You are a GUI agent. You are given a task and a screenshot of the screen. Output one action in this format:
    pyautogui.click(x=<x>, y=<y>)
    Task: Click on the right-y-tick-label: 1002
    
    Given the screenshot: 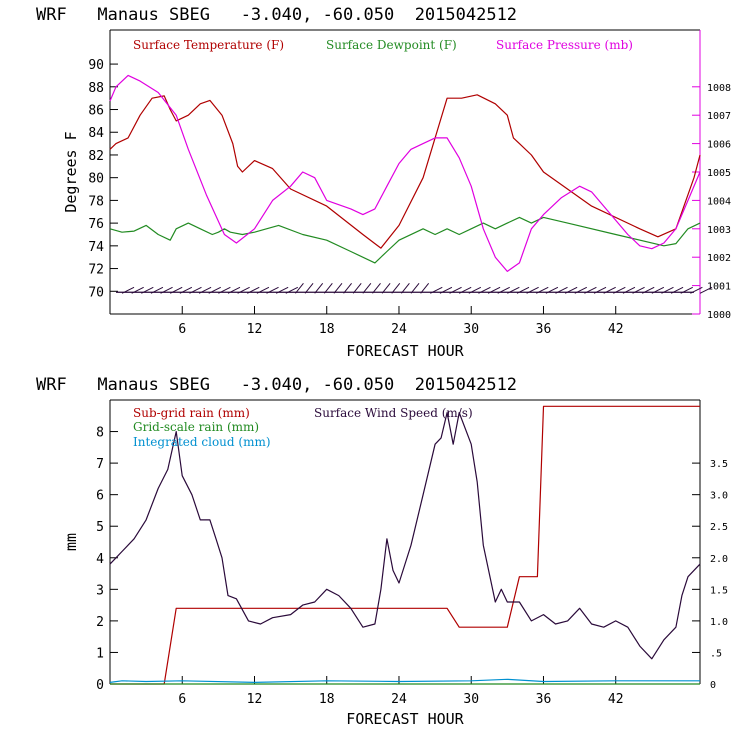 What is the action you would take?
    pyautogui.click(x=719, y=258)
    